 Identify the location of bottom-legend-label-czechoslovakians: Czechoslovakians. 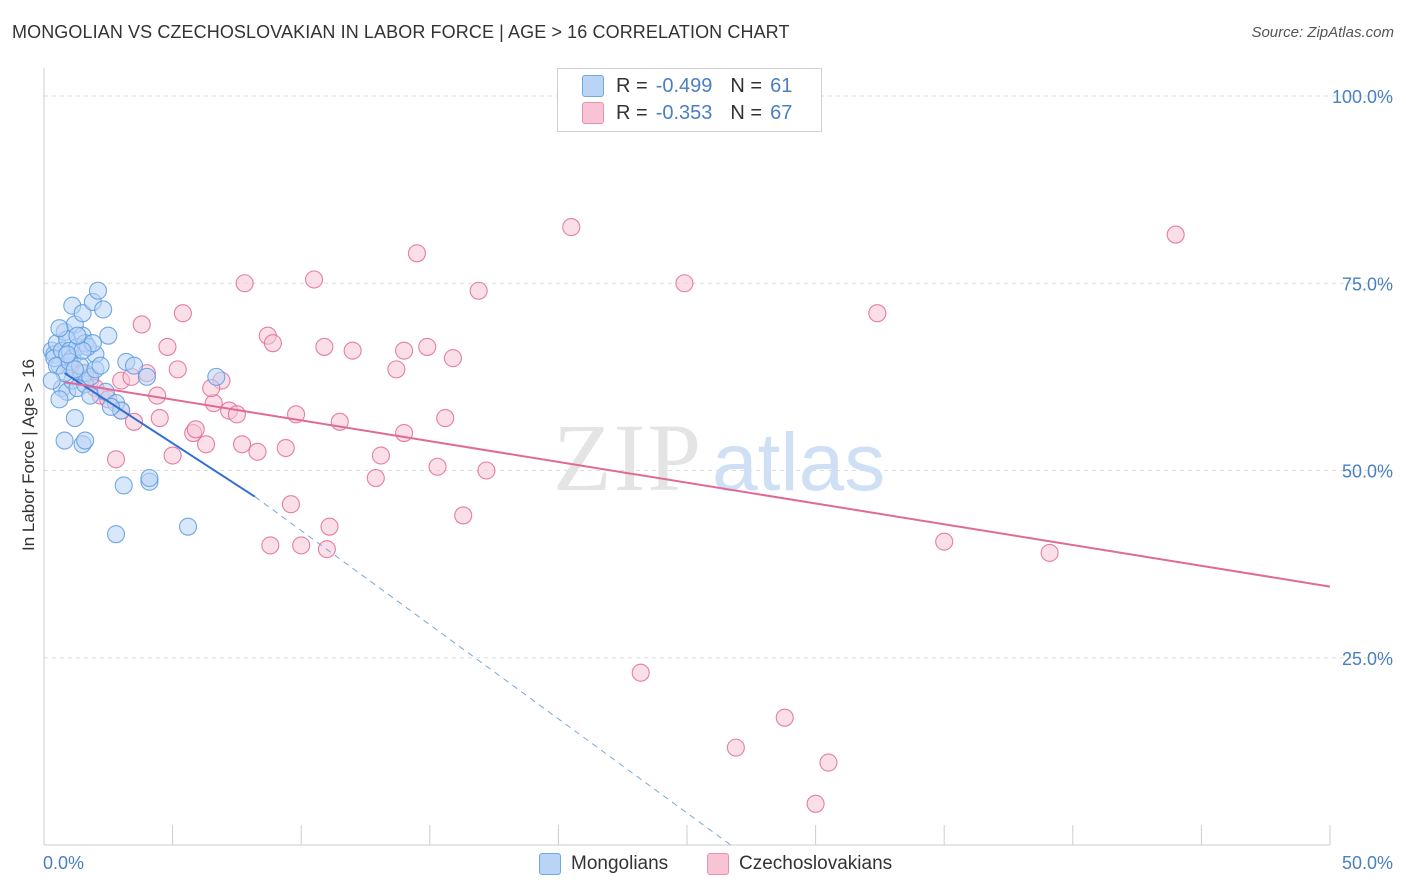
(816, 863).